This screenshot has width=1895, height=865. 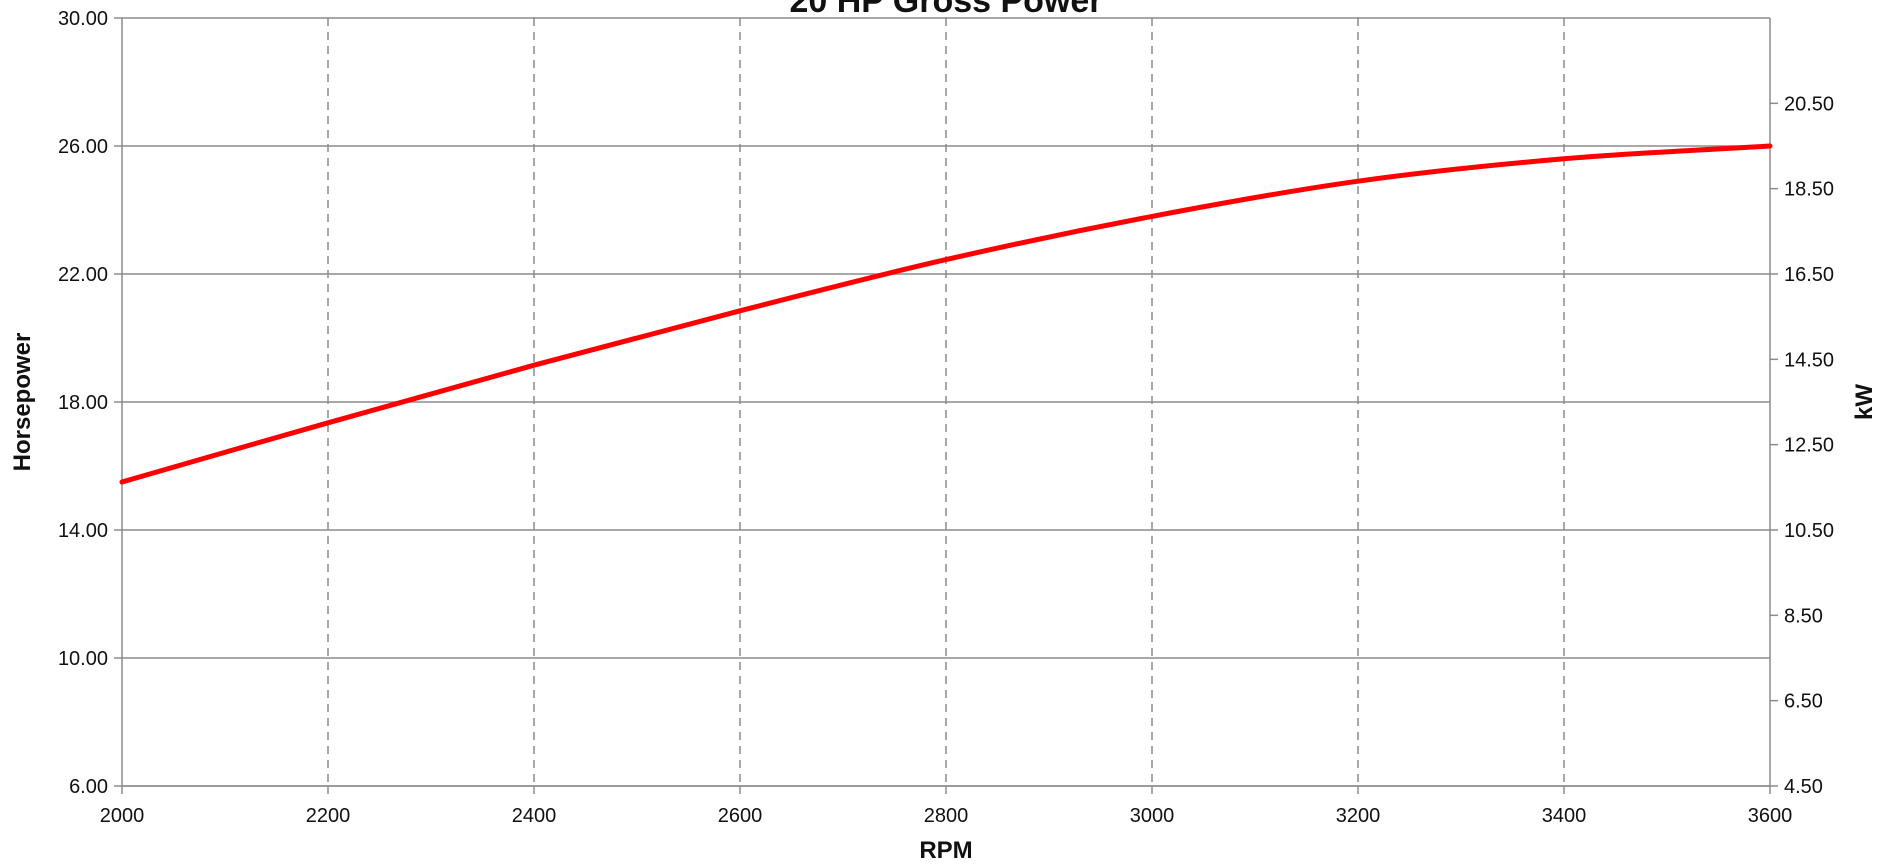 What do you see at coordinates (83, 659) in the screenshot?
I see `y-tick-label: 10.00` at bounding box center [83, 659].